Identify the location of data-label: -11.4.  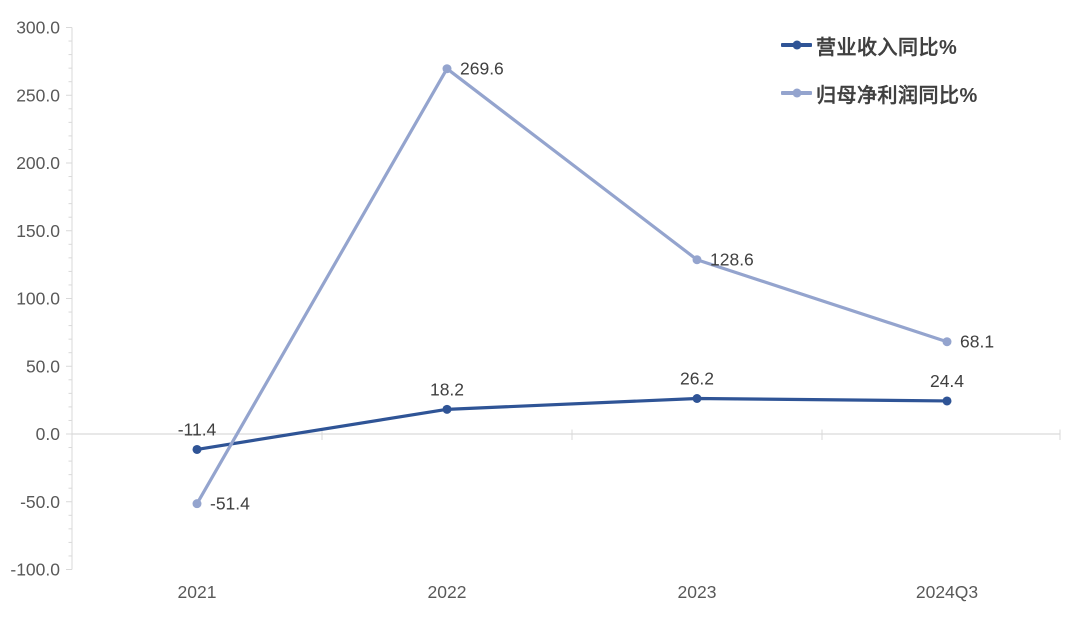
(197, 429).